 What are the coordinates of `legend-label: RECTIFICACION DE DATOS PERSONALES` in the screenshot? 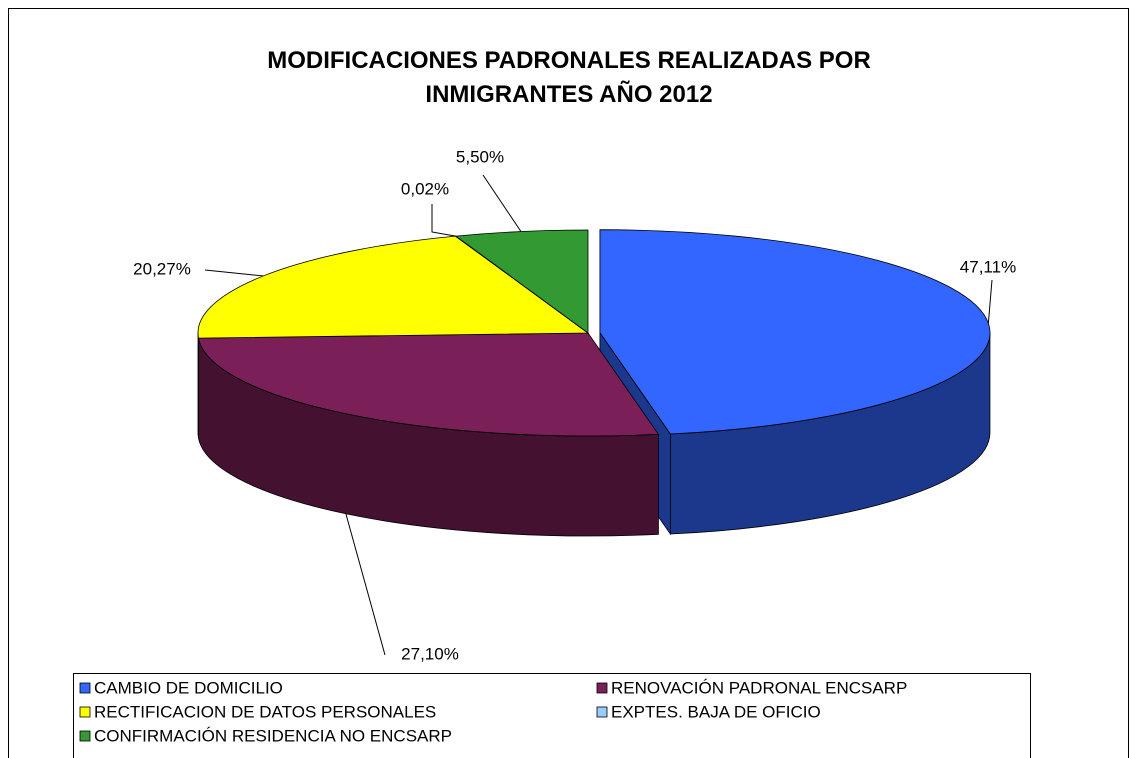 It's located at (265, 711).